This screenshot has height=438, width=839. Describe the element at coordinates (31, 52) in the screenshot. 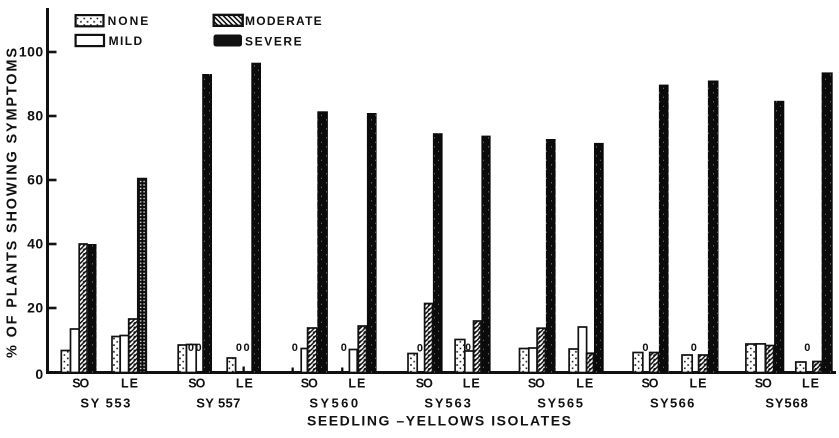

I see `svg-text: 100` at that location.